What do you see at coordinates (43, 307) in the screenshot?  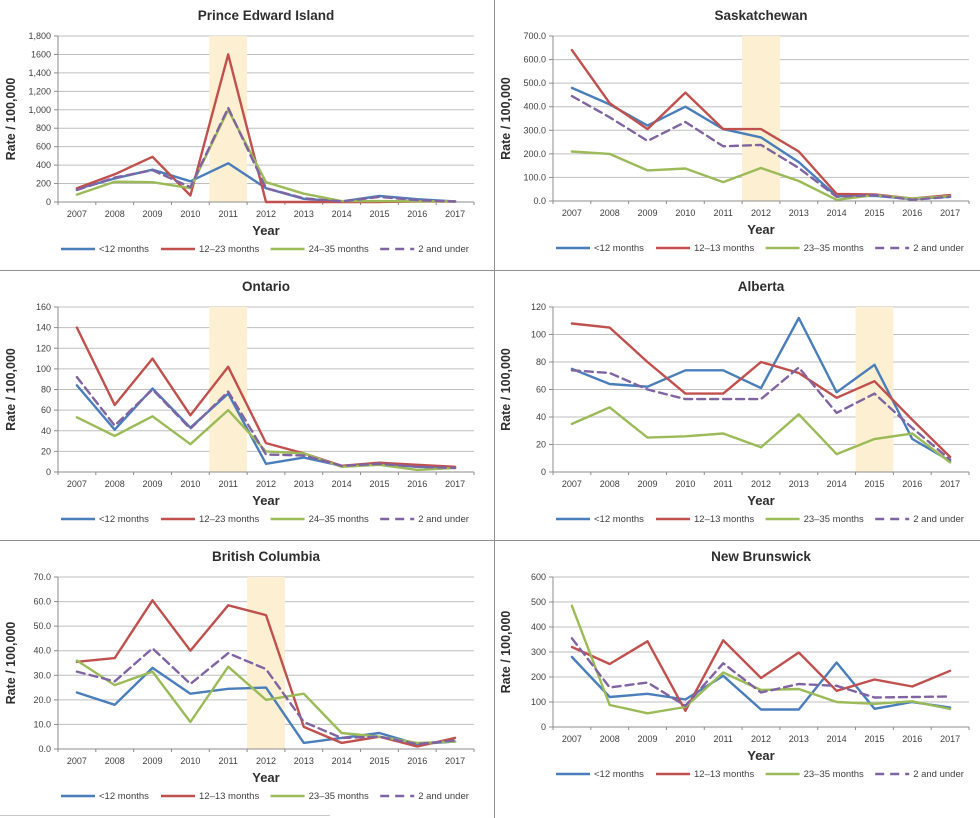 I see `y-tick-label: 160` at bounding box center [43, 307].